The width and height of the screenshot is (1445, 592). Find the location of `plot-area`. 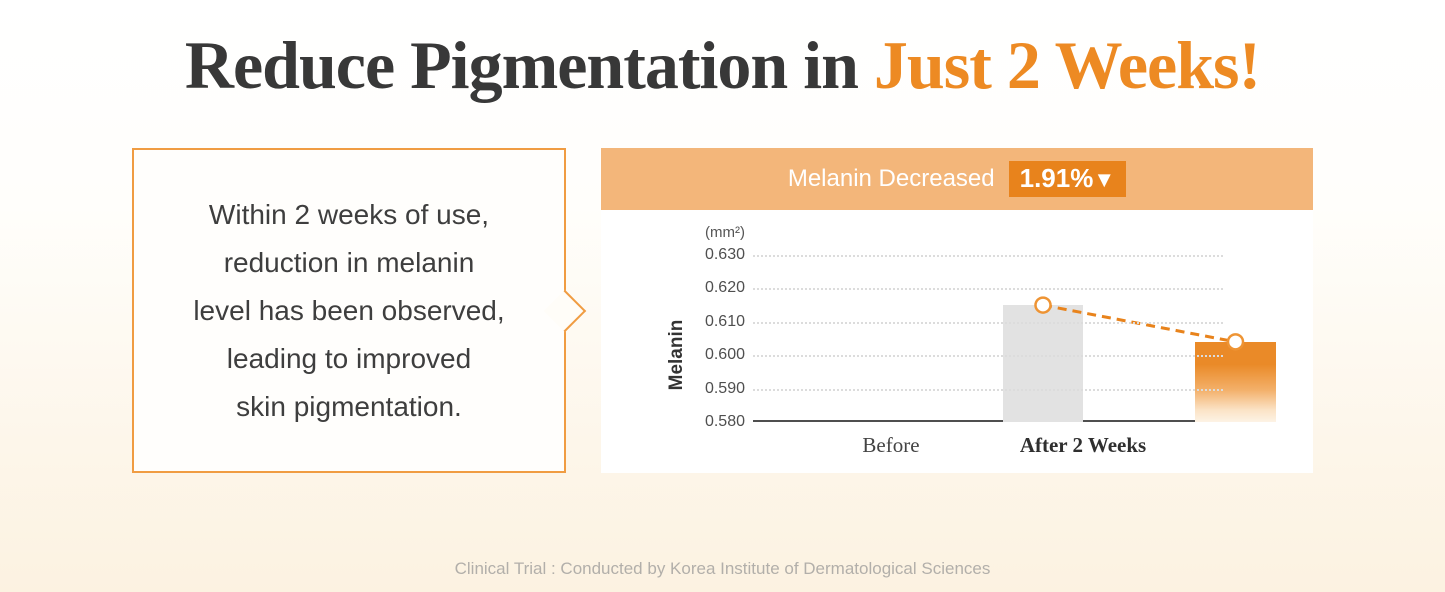

plot-area is located at coordinates (1014, 338).